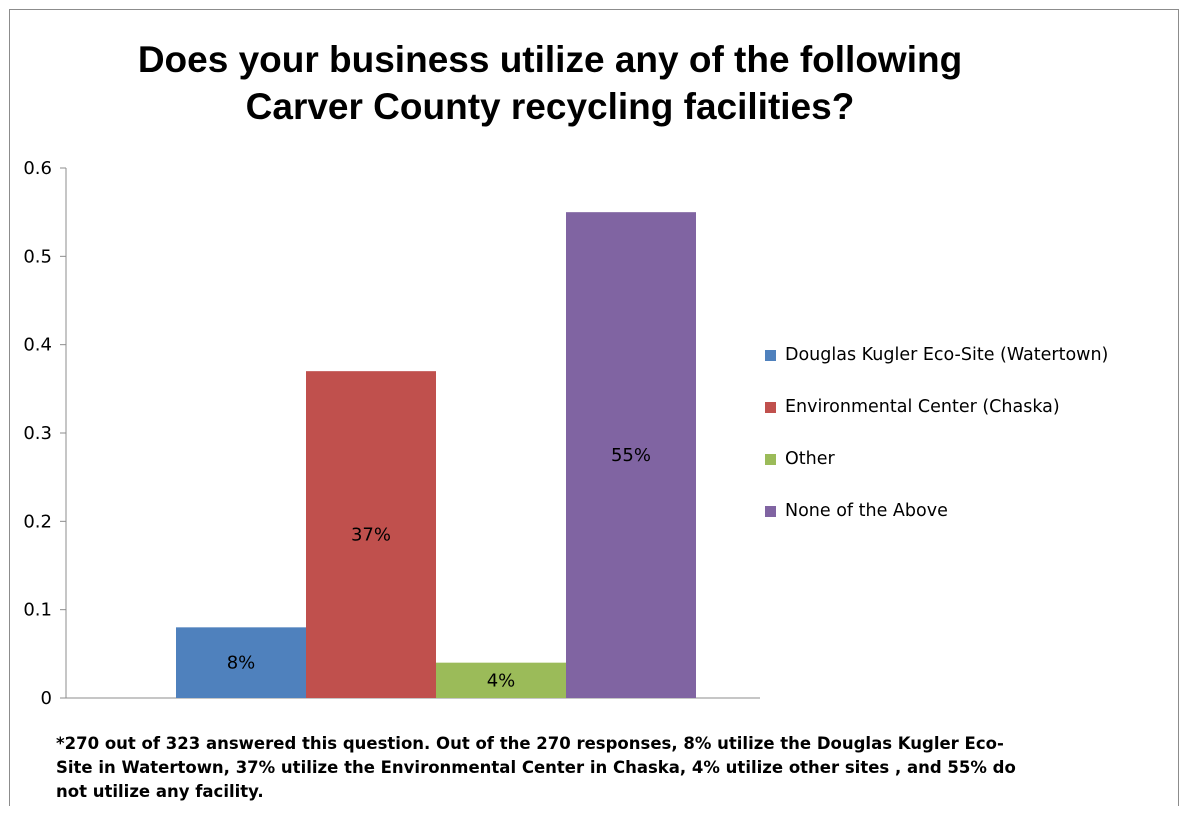 This screenshot has height=815, width=1188. Describe the element at coordinates (947, 355) in the screenshot. I see `legend-label: Douglas Kugler Eco-Site (Watertown)` at that location.